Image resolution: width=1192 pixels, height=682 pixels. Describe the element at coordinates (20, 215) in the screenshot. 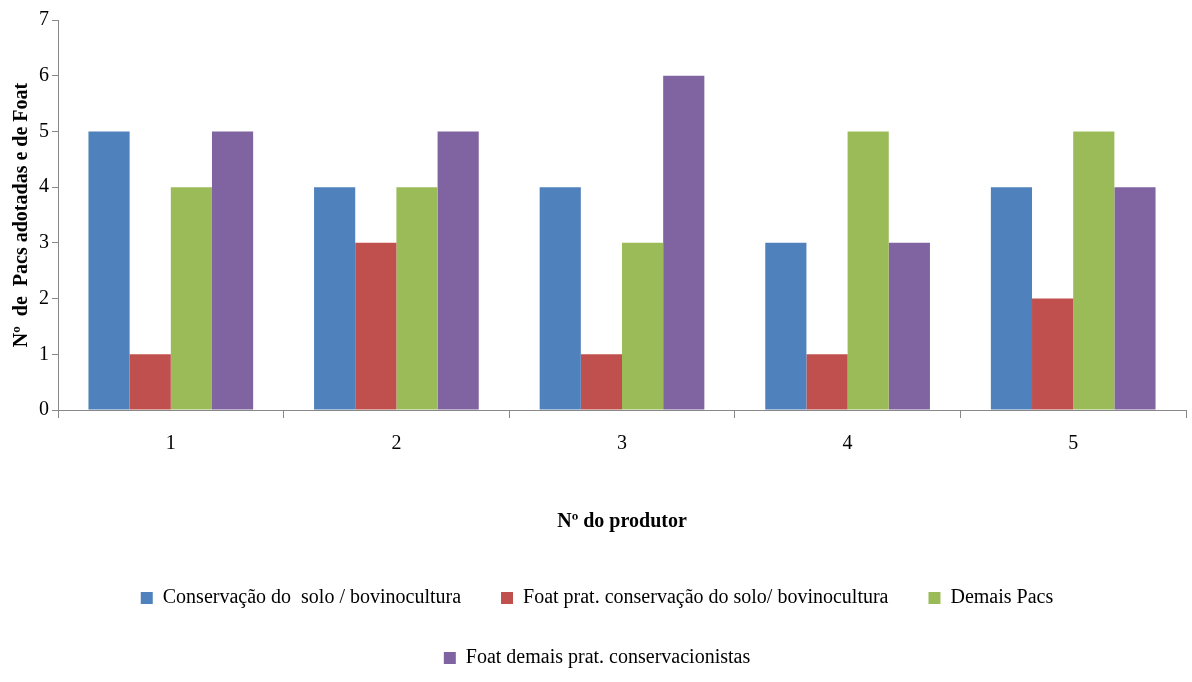

I see `y-axis-title: Nº de Pacs adotadas e de Foat` at that location.